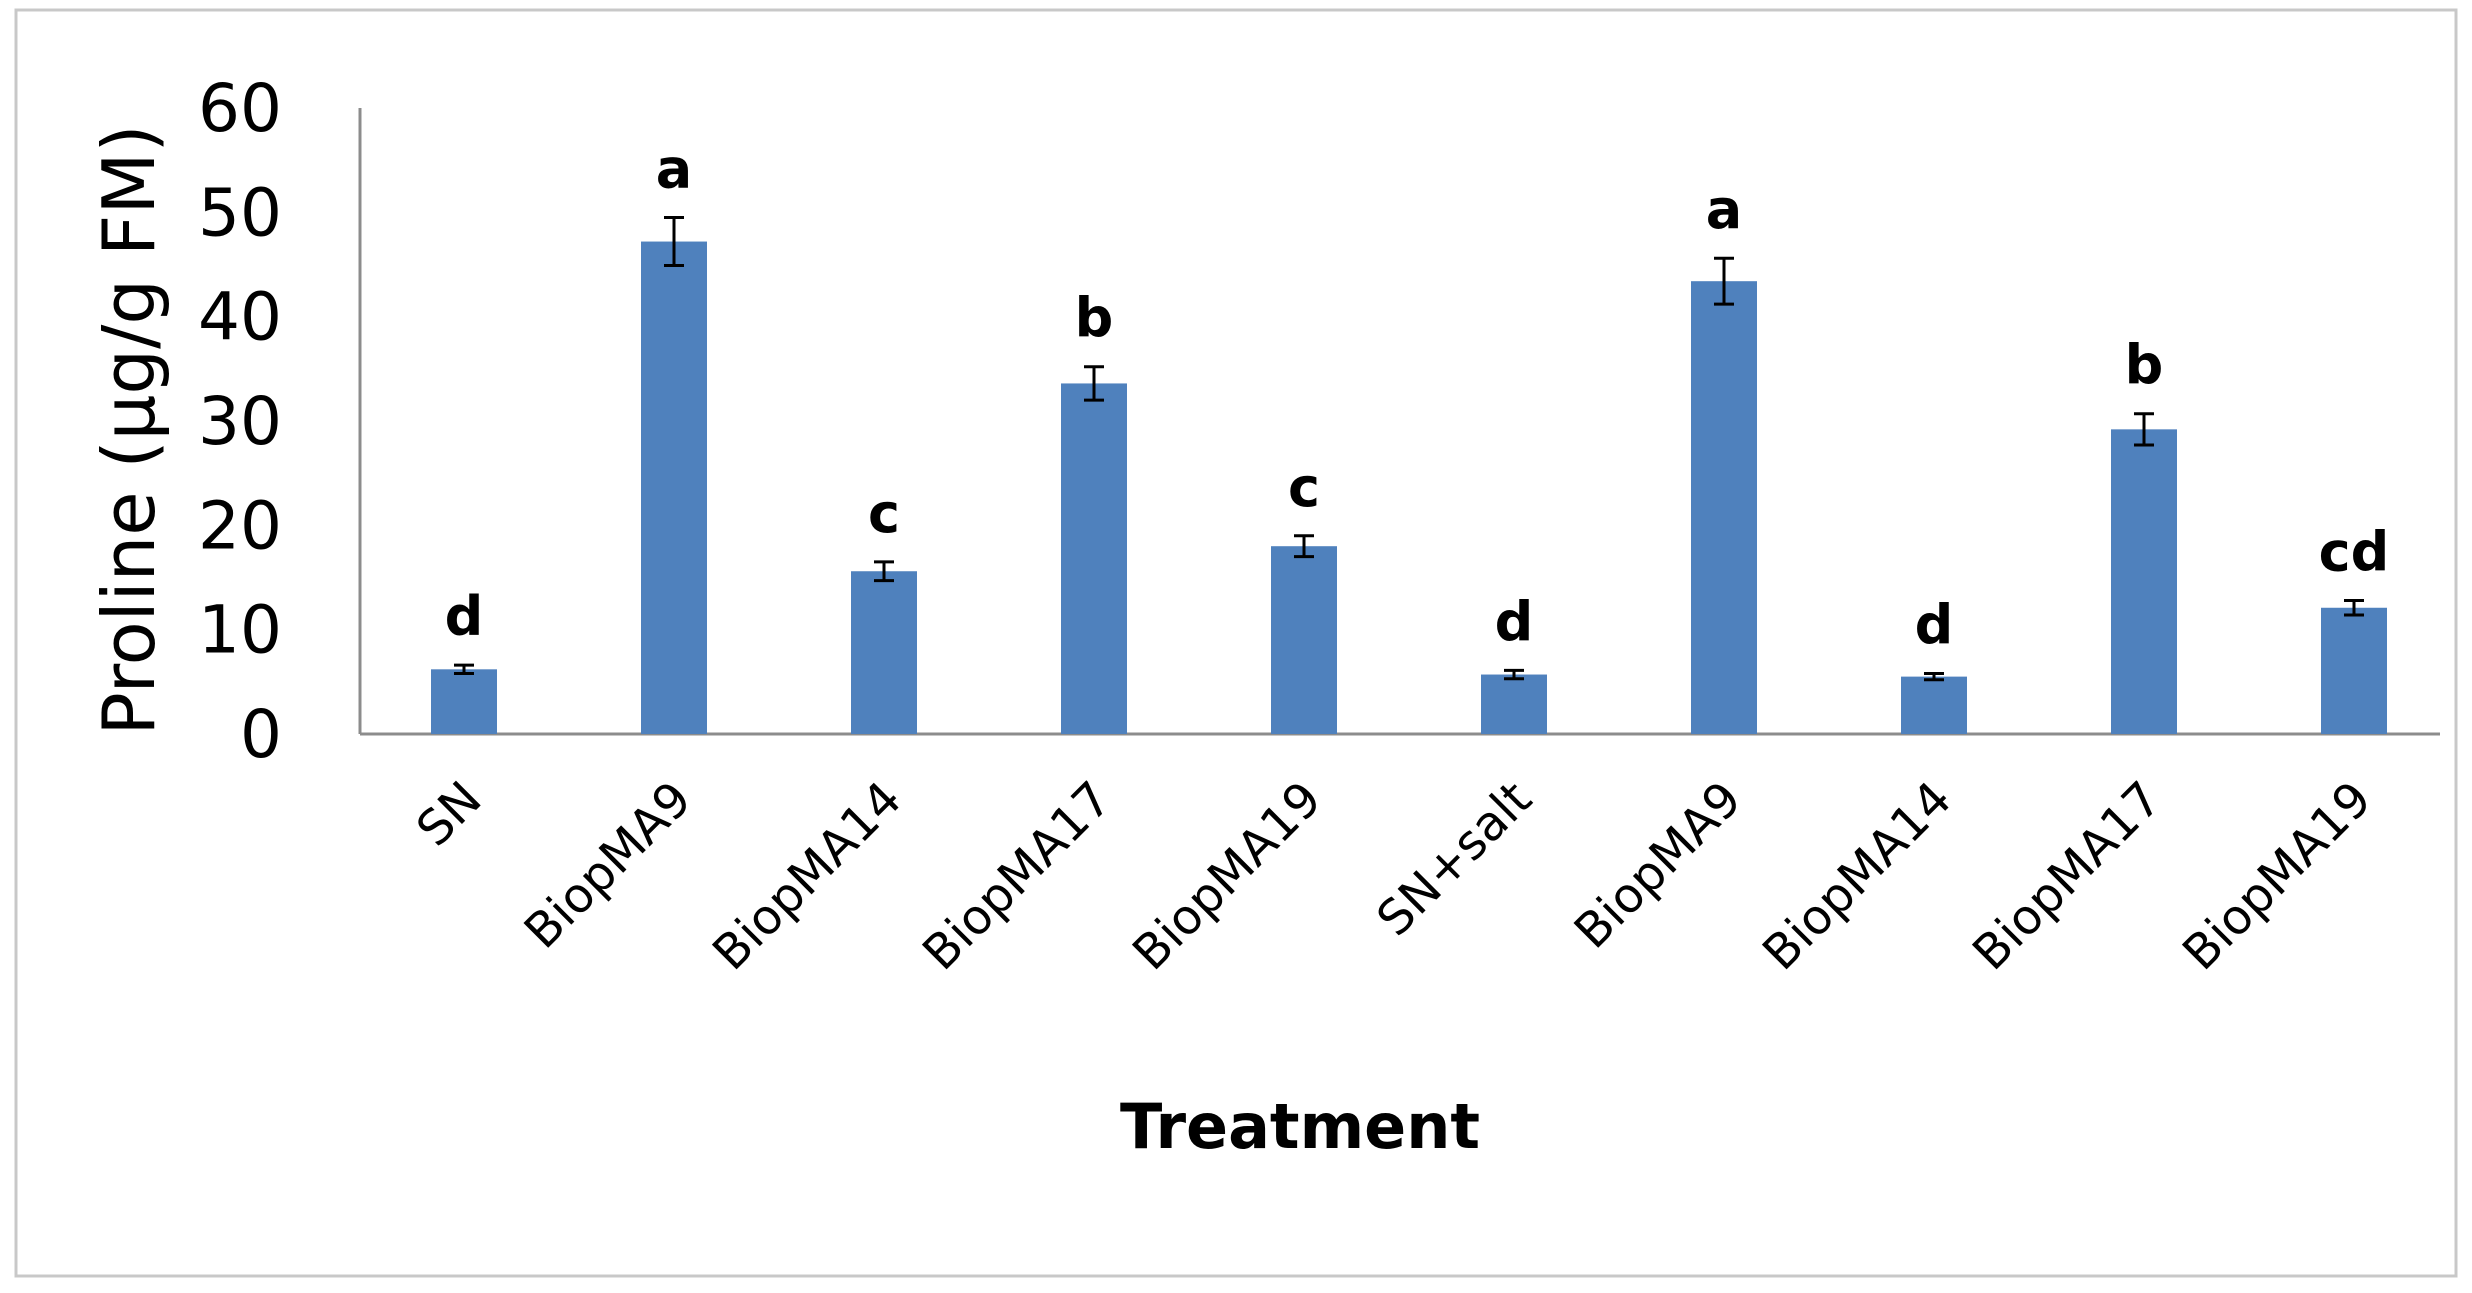 The image size is (2472, 1293). What do you see at coordinates (240, 212) in the screenshot?
I see `y-tick-label: 50` at bounding box center [240, 212].